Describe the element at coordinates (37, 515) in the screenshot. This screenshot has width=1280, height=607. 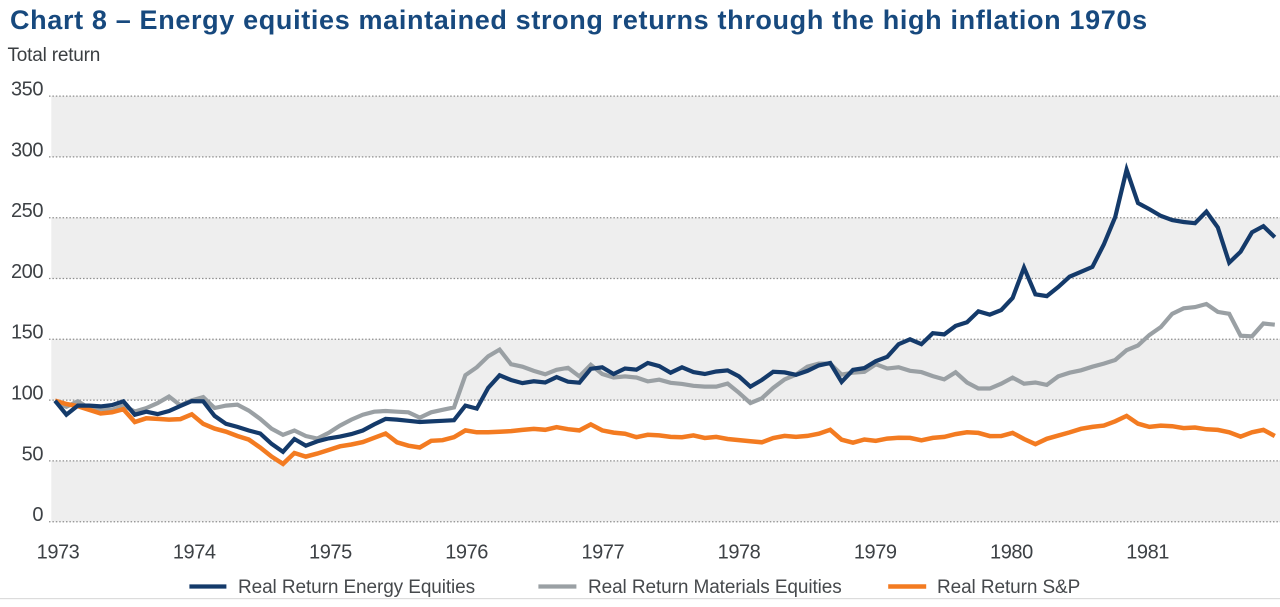
I see `svg-text: 0` at that location.